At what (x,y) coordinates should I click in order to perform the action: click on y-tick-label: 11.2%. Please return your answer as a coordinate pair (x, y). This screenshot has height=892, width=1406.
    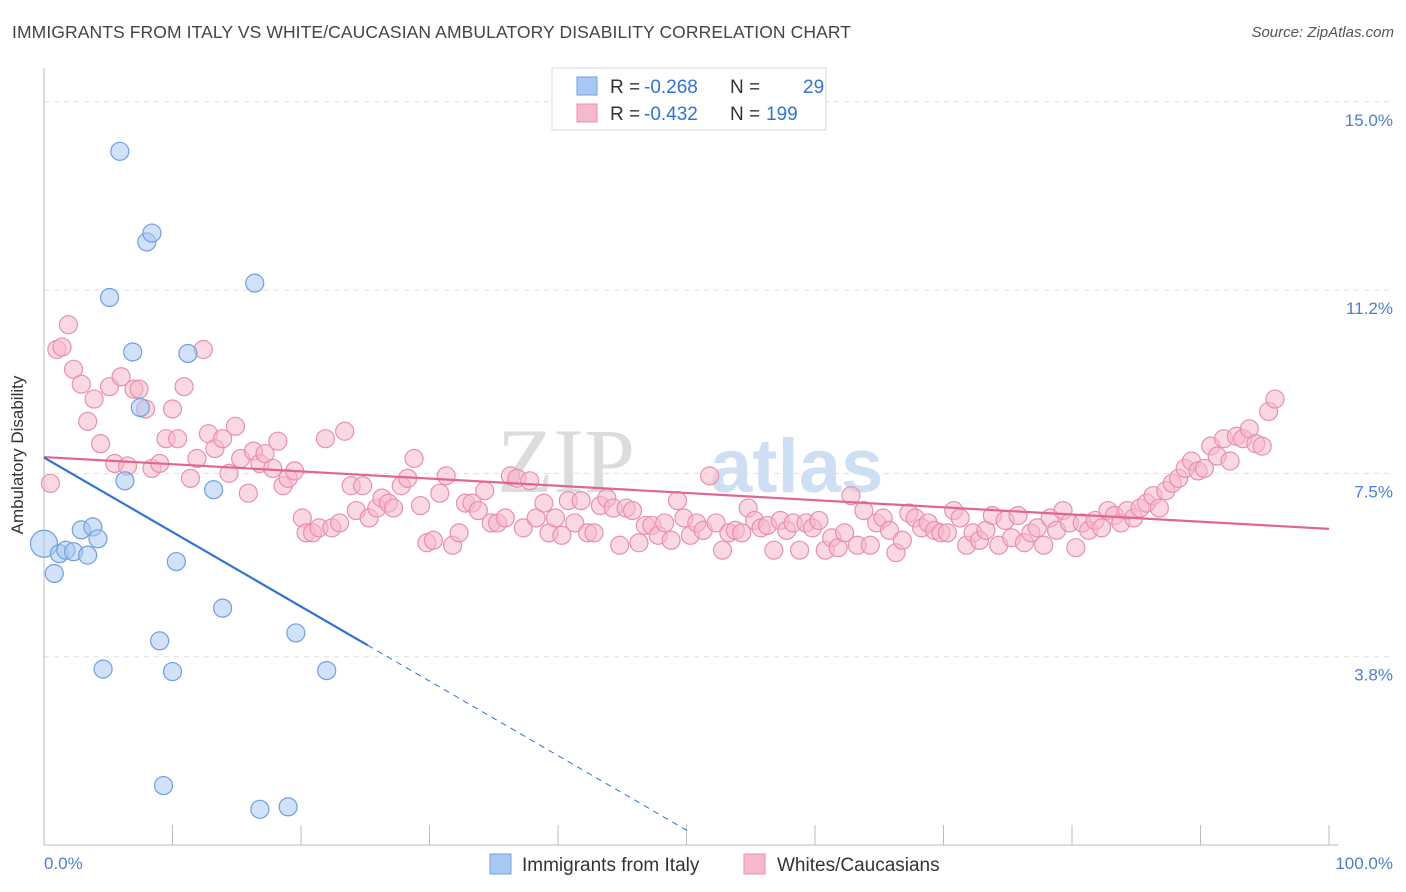
    Looking at the image, I should click on (1369, 308).